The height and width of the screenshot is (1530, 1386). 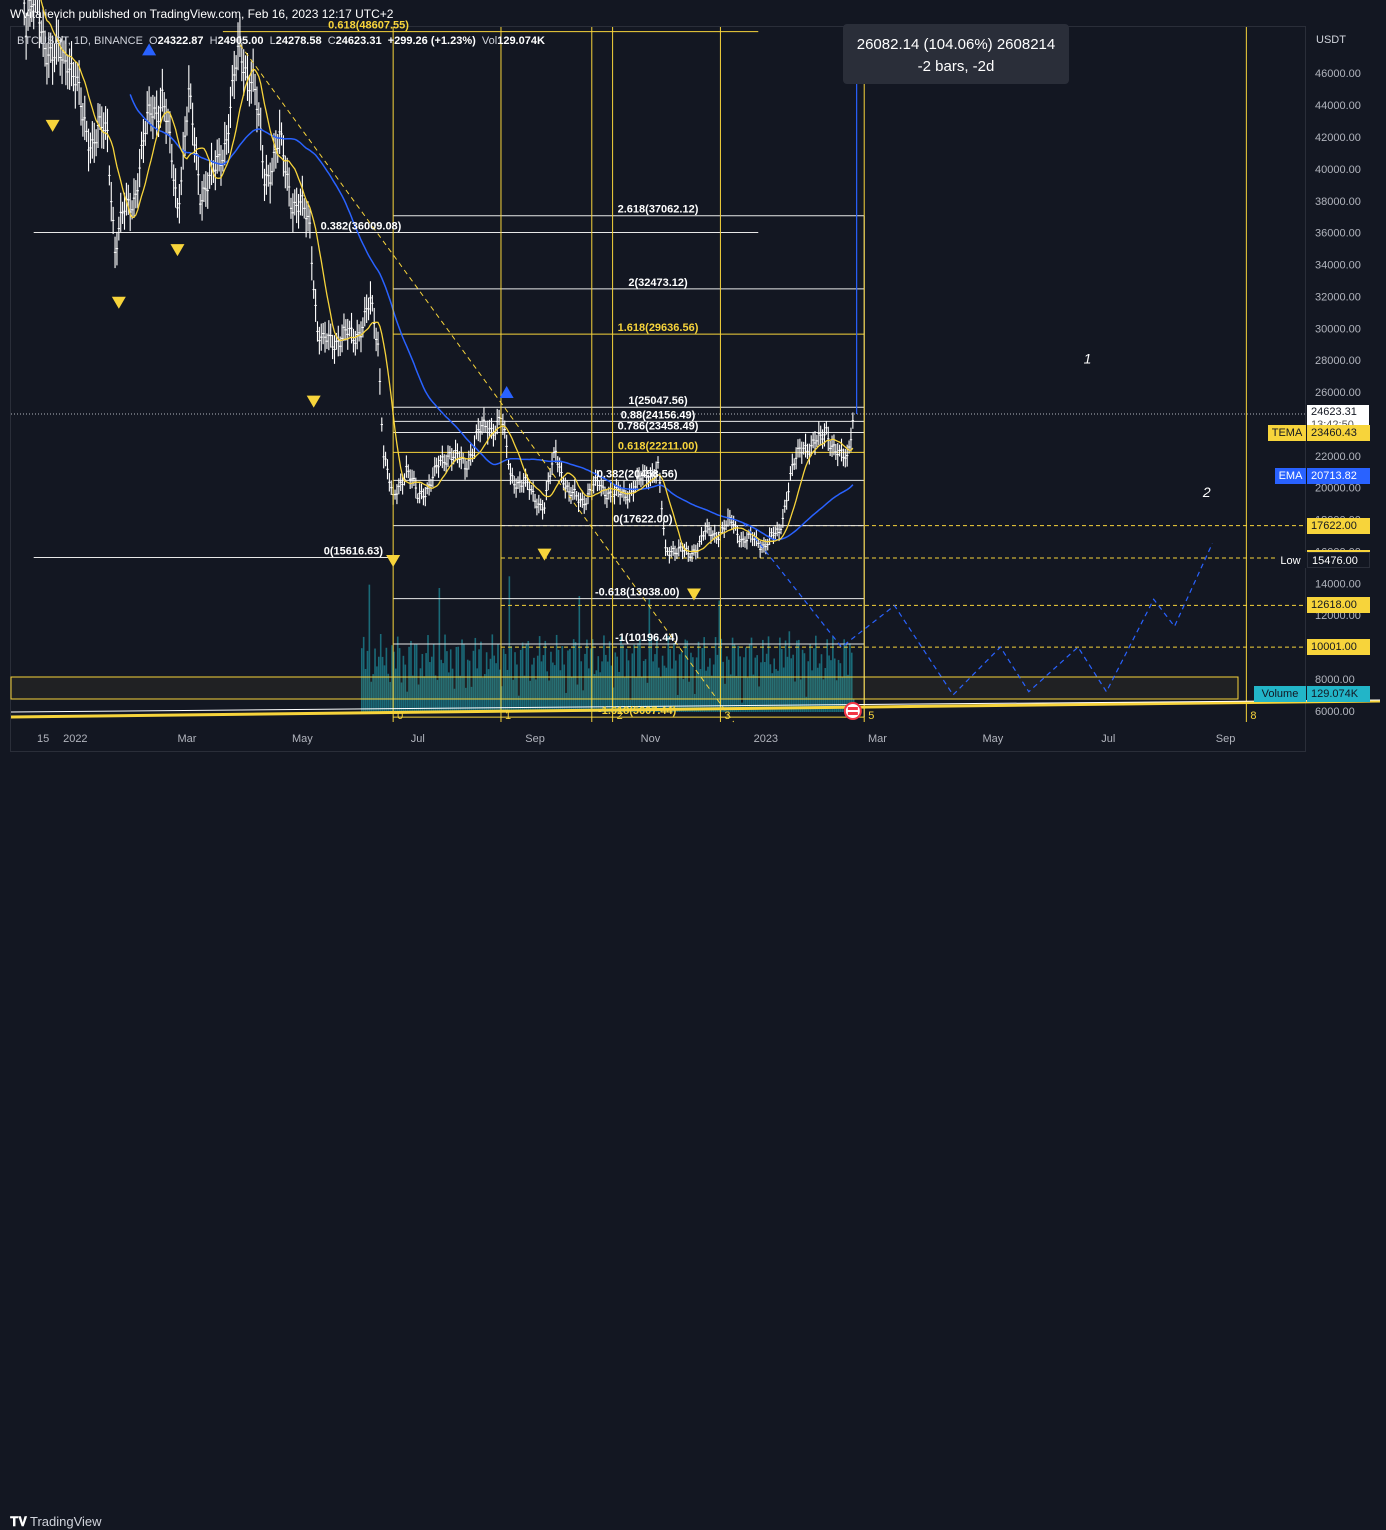 What do you see at coordinates (1338, 266) in the screenshot?
I see `y-tick-label: 34000.00` at bounding box center [1338, 266].